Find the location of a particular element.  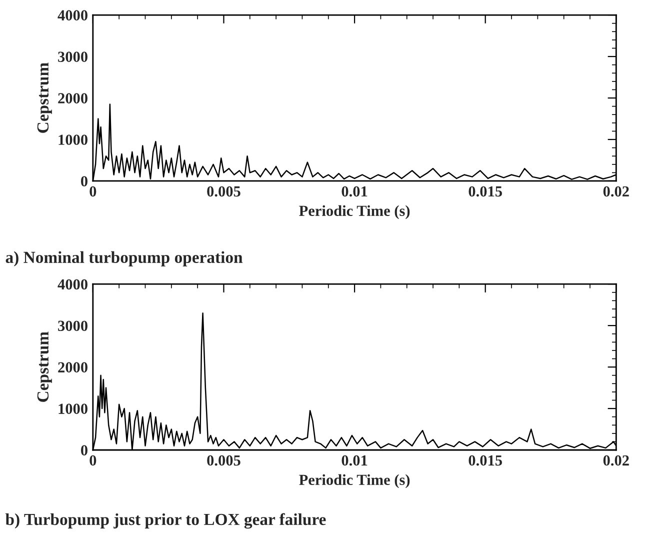

text: b) Turbopump just prior to LOX gear failure is located at coordinates (165, 521).